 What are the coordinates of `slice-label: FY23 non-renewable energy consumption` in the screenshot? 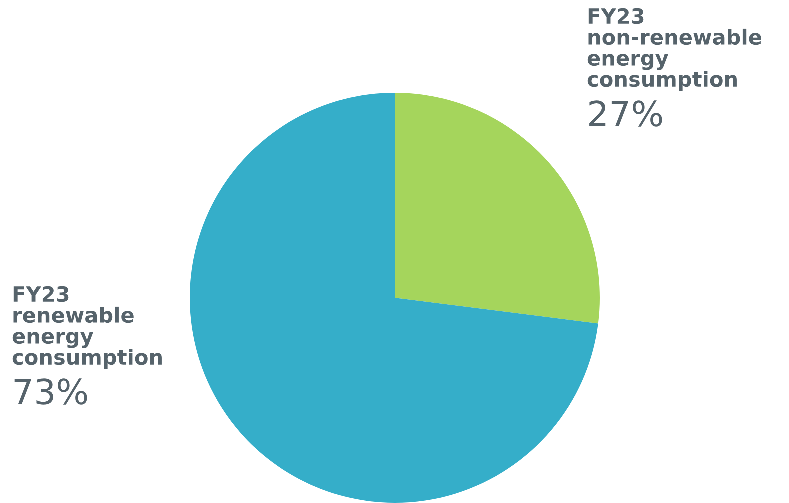 It's located at (675, 50).